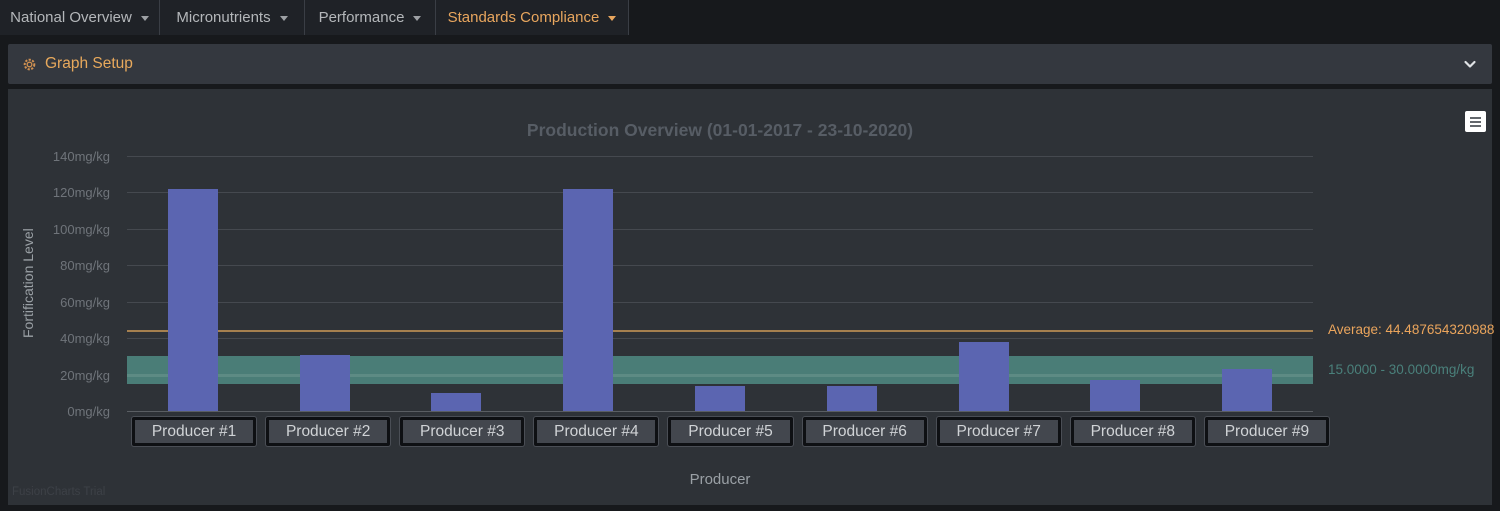 The image size is (1500, 511). I want to click on x-label-producer--1: Producer #1, so click(194, 431).